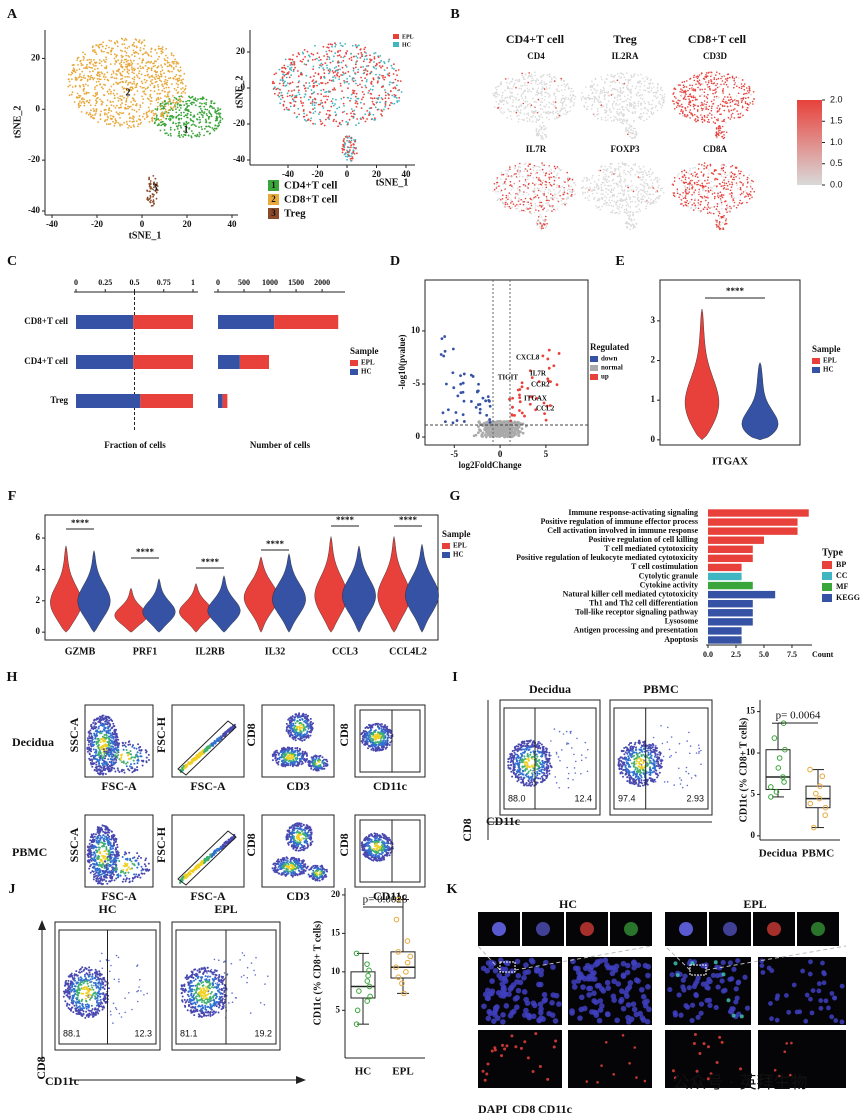  I want to click on colorbar, so click(809, 142).